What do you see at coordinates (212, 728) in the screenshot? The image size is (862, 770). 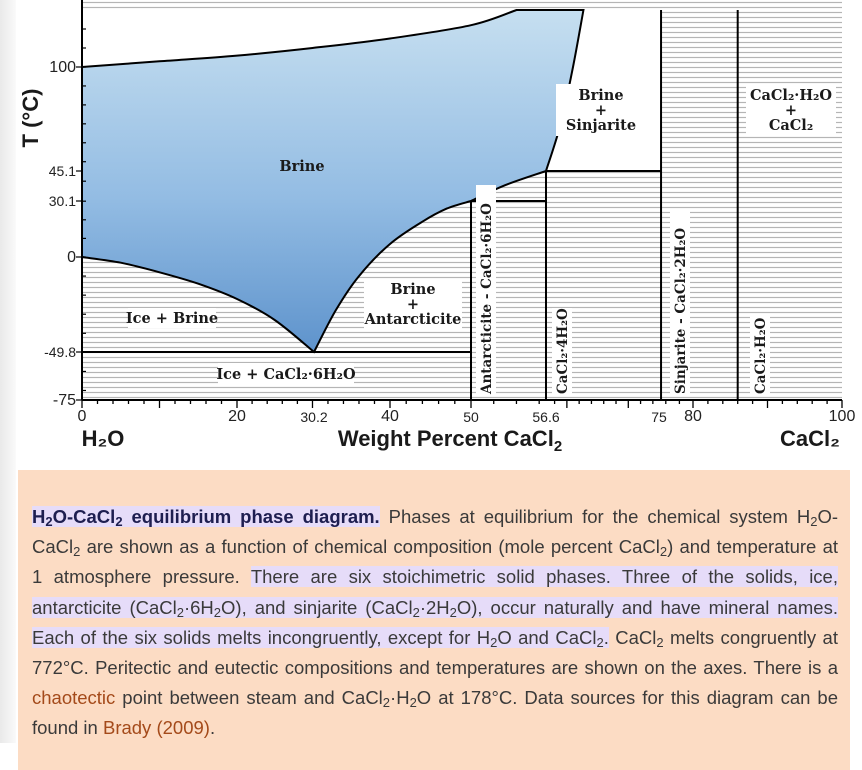 I see `caption-text: .` at bounding box center [212, 728].